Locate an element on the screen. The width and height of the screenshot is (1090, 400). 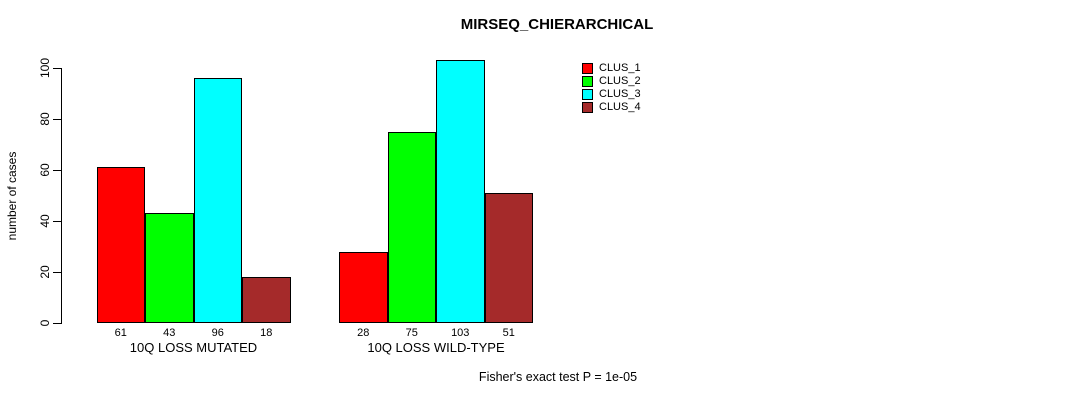
legend-item: CLUS_3 is located at coordinates (611, 94).